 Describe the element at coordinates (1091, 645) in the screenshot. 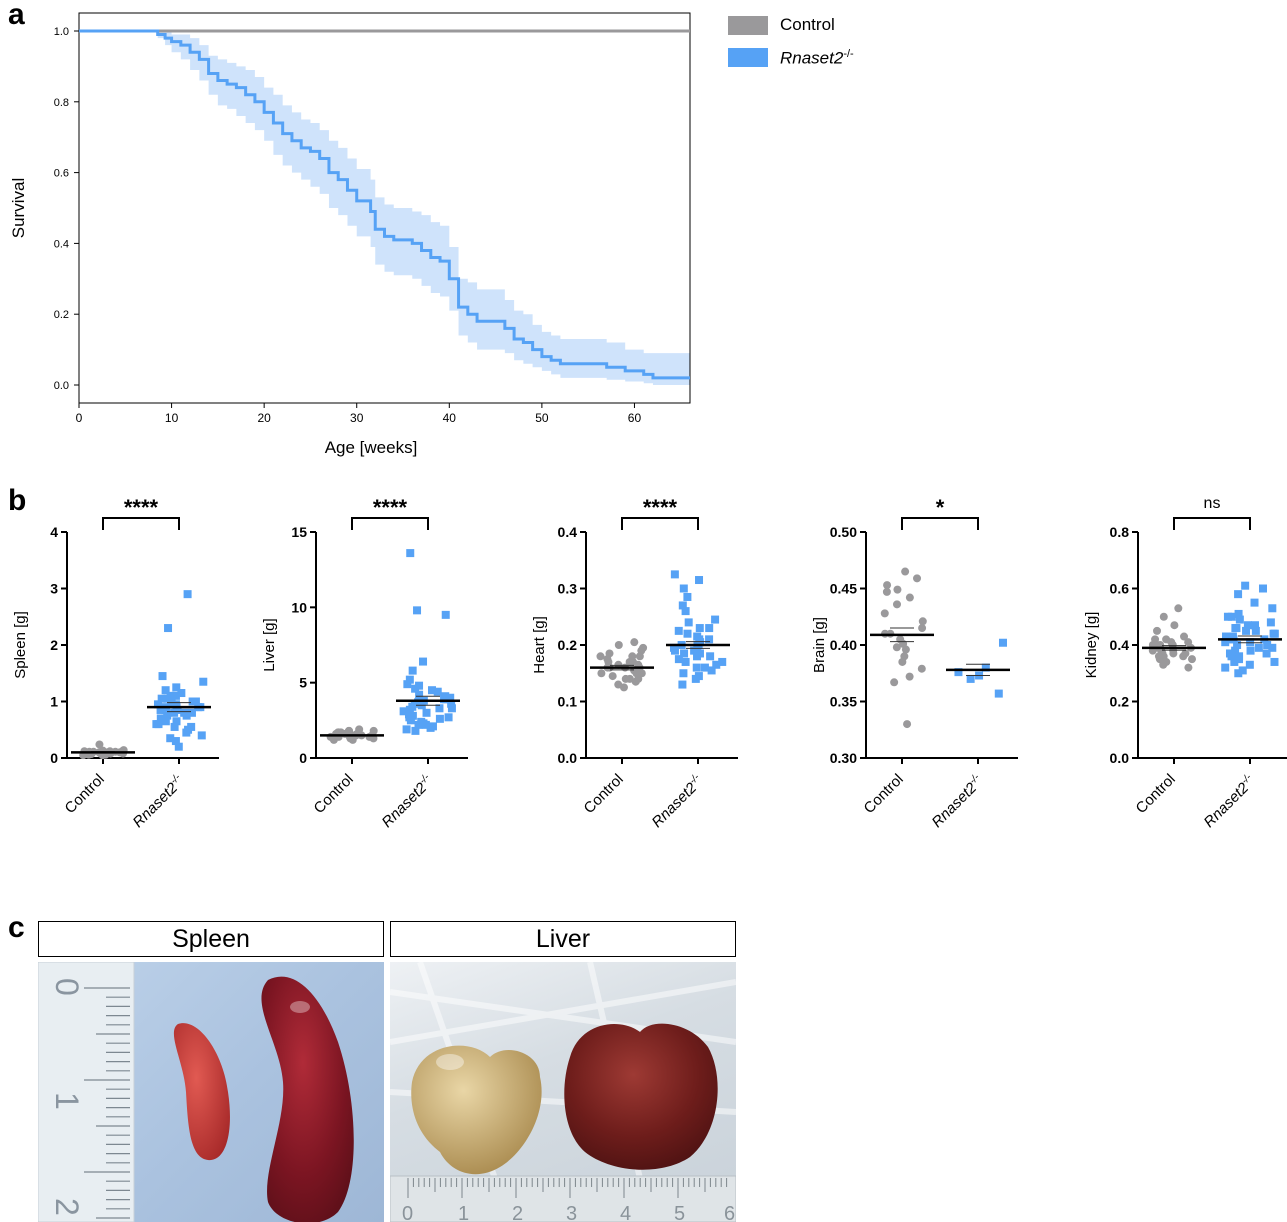

I see `y-axis-label: Kidney [g]` at that location.